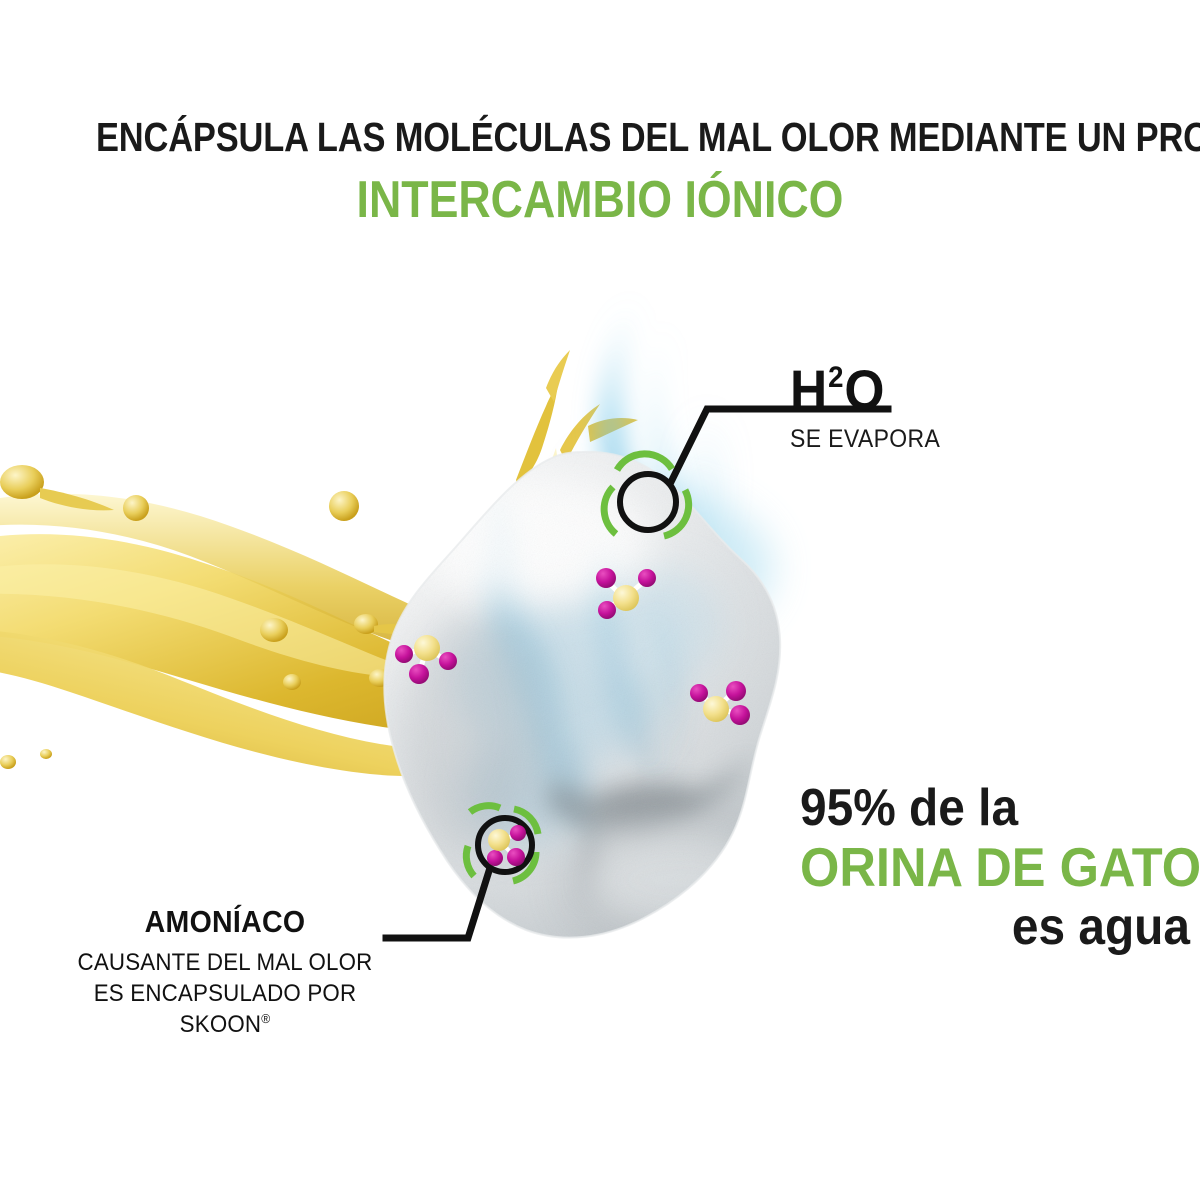 Image resolution: width=1200 pixels, height=1200 pixels. What do you see at coordinates (266, 1018) in the screenshot?
I see `registered-trademark-symbol: ®` at bounding box center [266, 1018].